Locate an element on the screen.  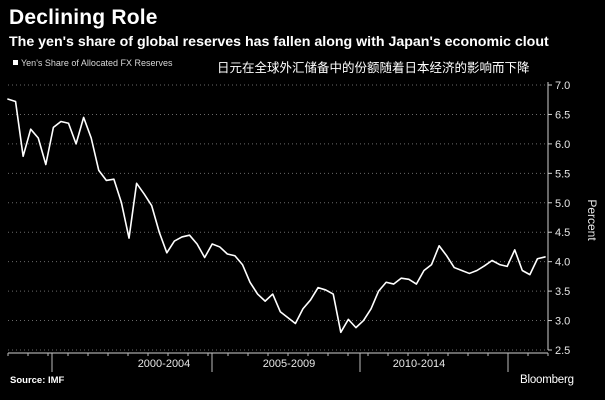
y-tick-label: 6.5 is located at coordinates (562, 115).